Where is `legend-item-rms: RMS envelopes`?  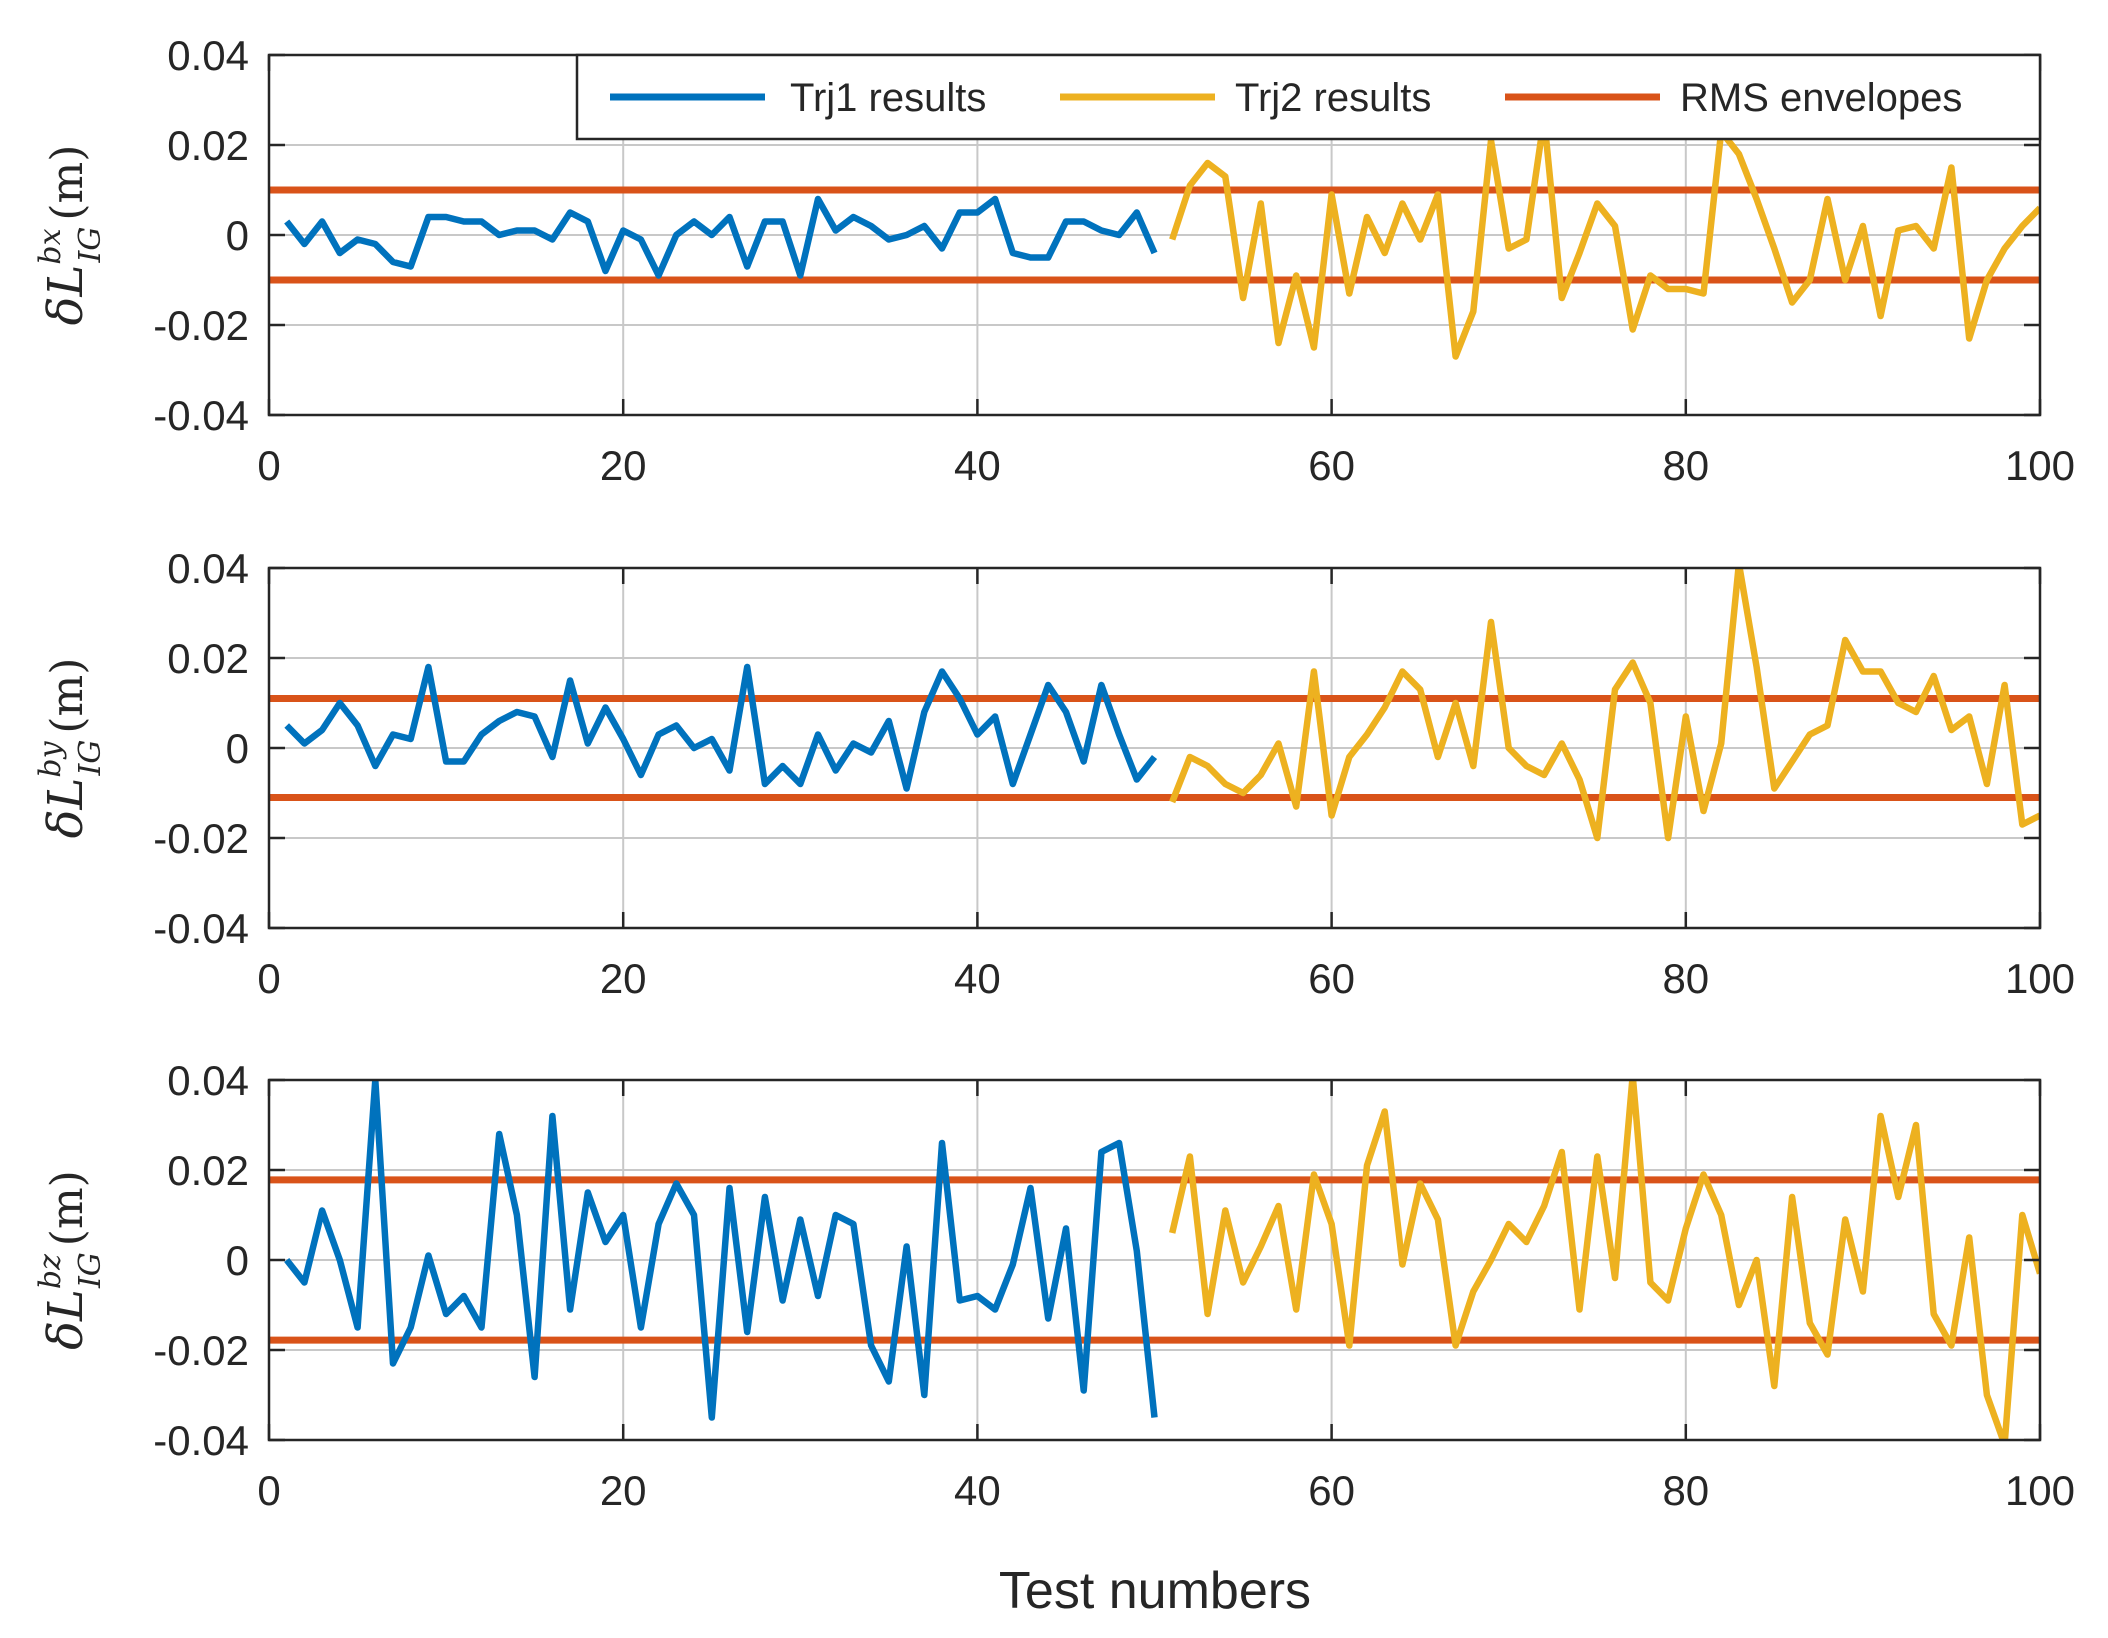
legend-item-rms: RMS envelopes is located at coordinates (1733, 98).